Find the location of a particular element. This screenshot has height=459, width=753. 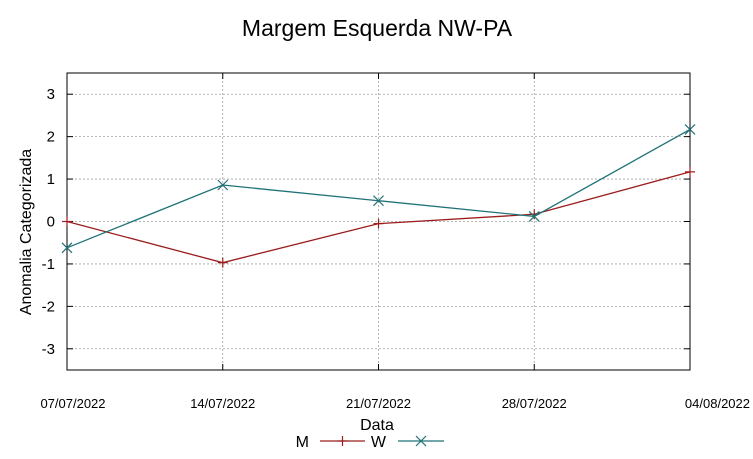

legend-label-M: M is located at coordinates (302, 442).